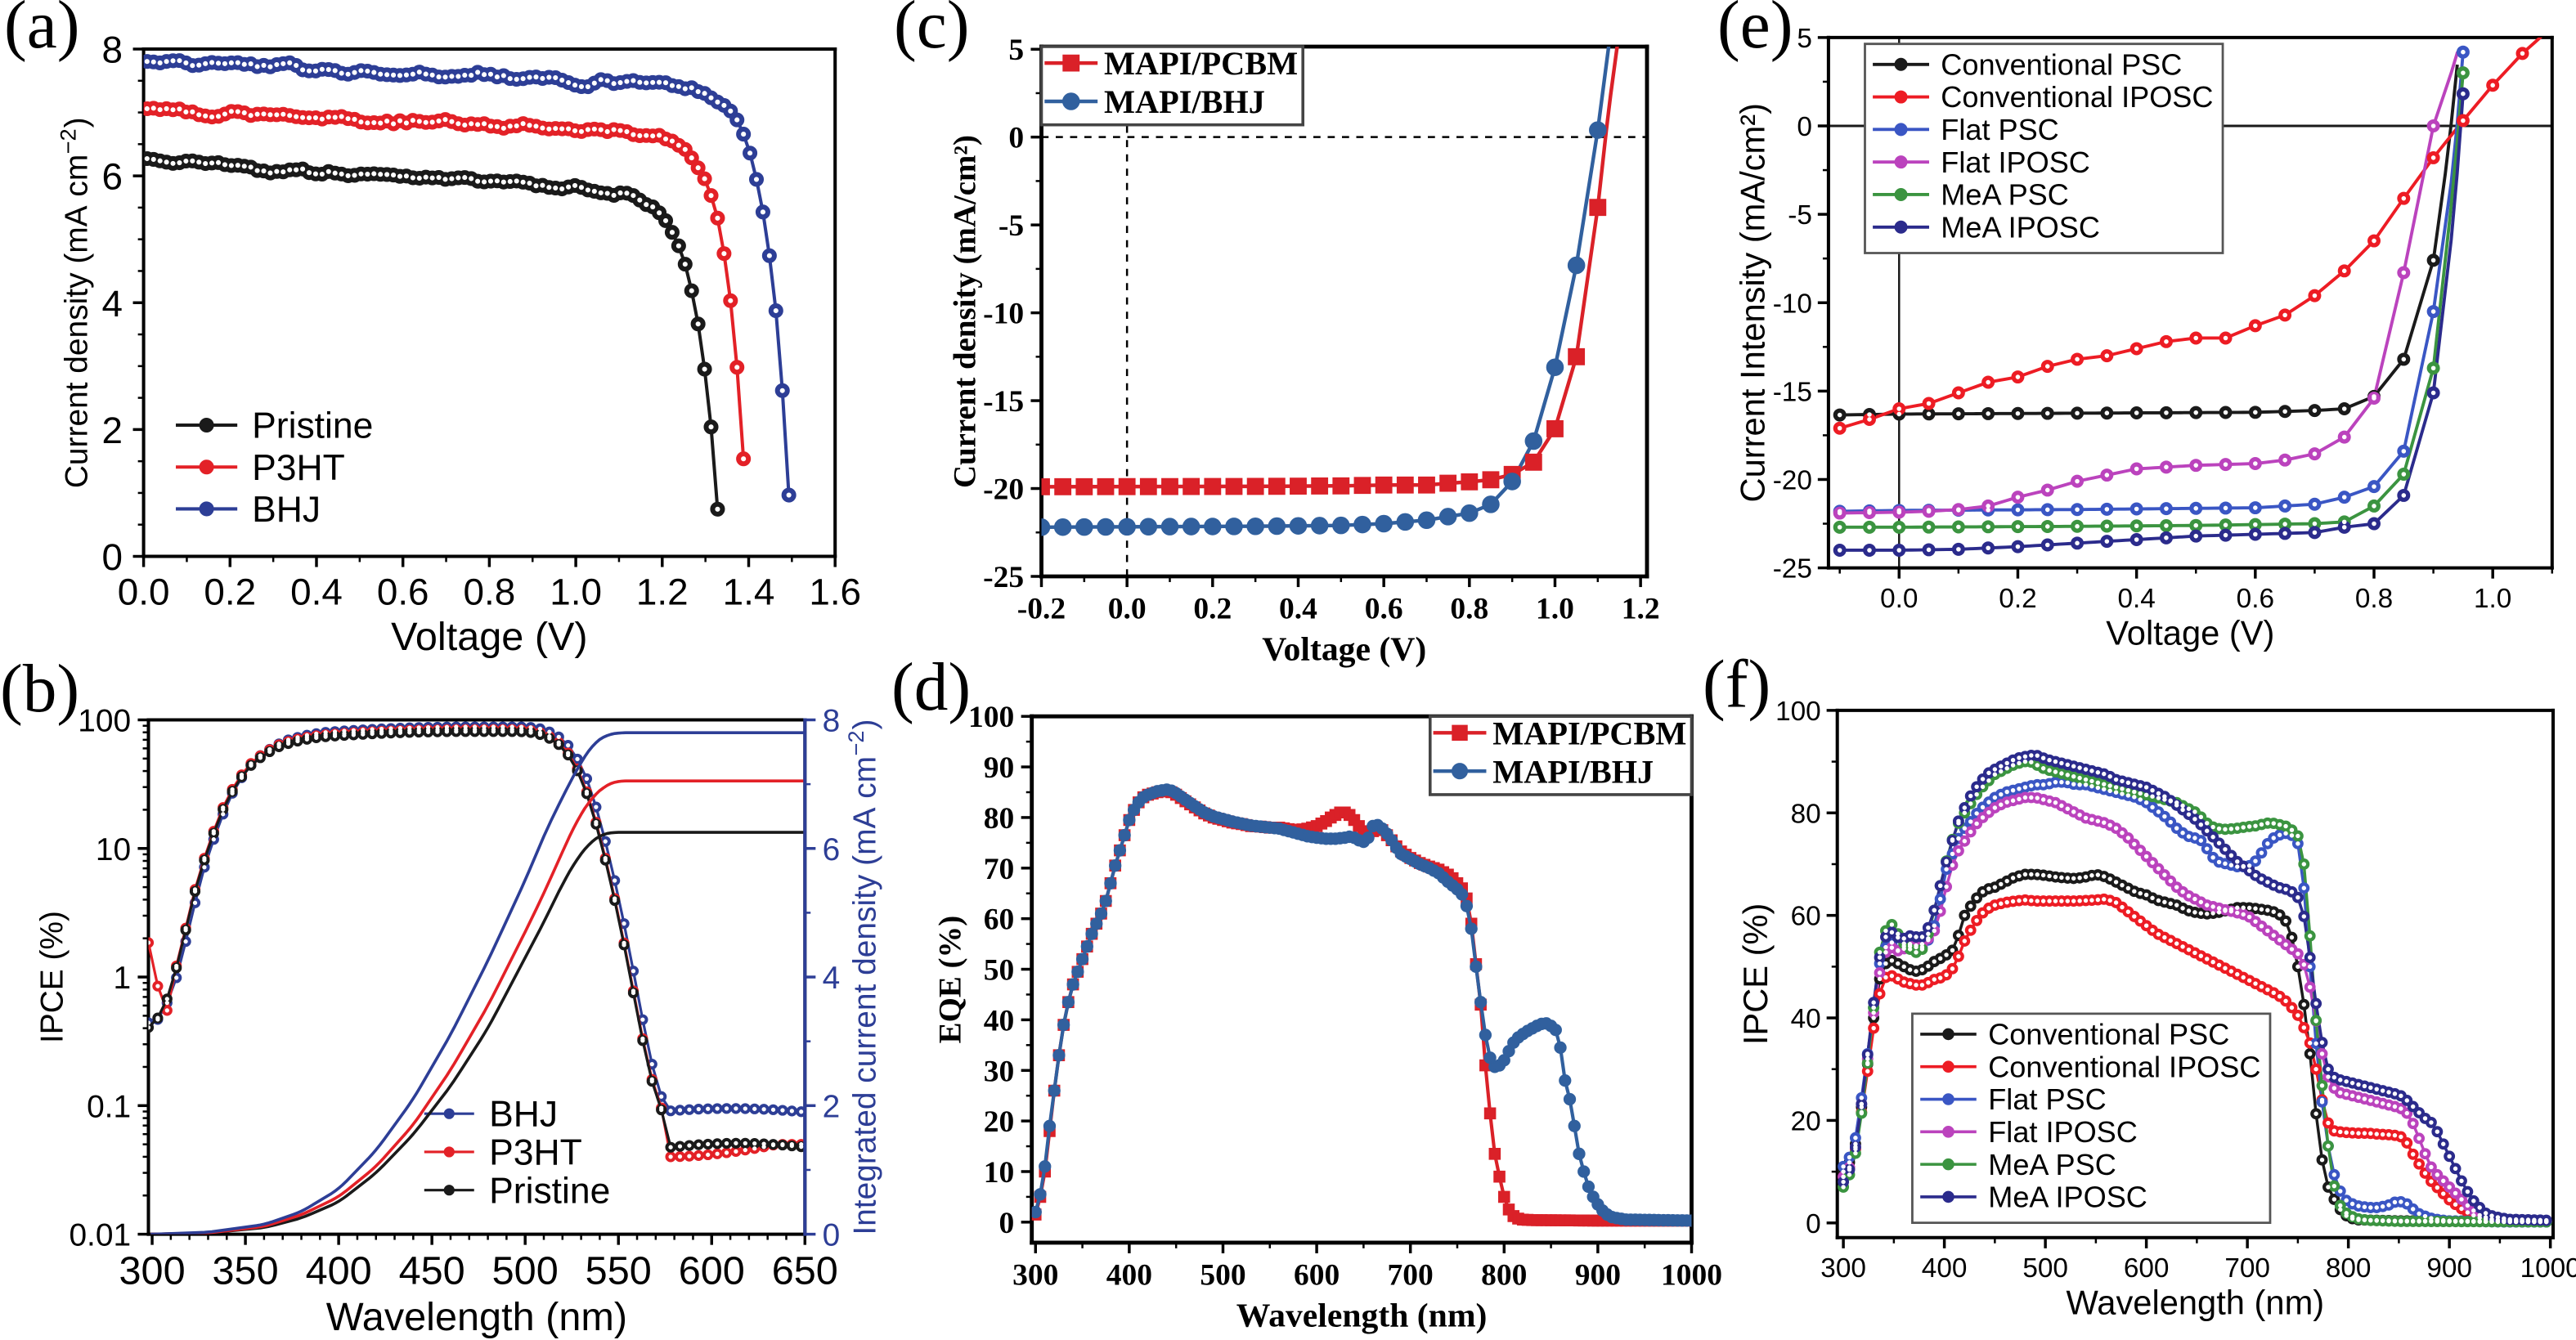 The image size is (2576, 1340). I want to click on svg-text: Conventional PSC, so click(2108, 1034).